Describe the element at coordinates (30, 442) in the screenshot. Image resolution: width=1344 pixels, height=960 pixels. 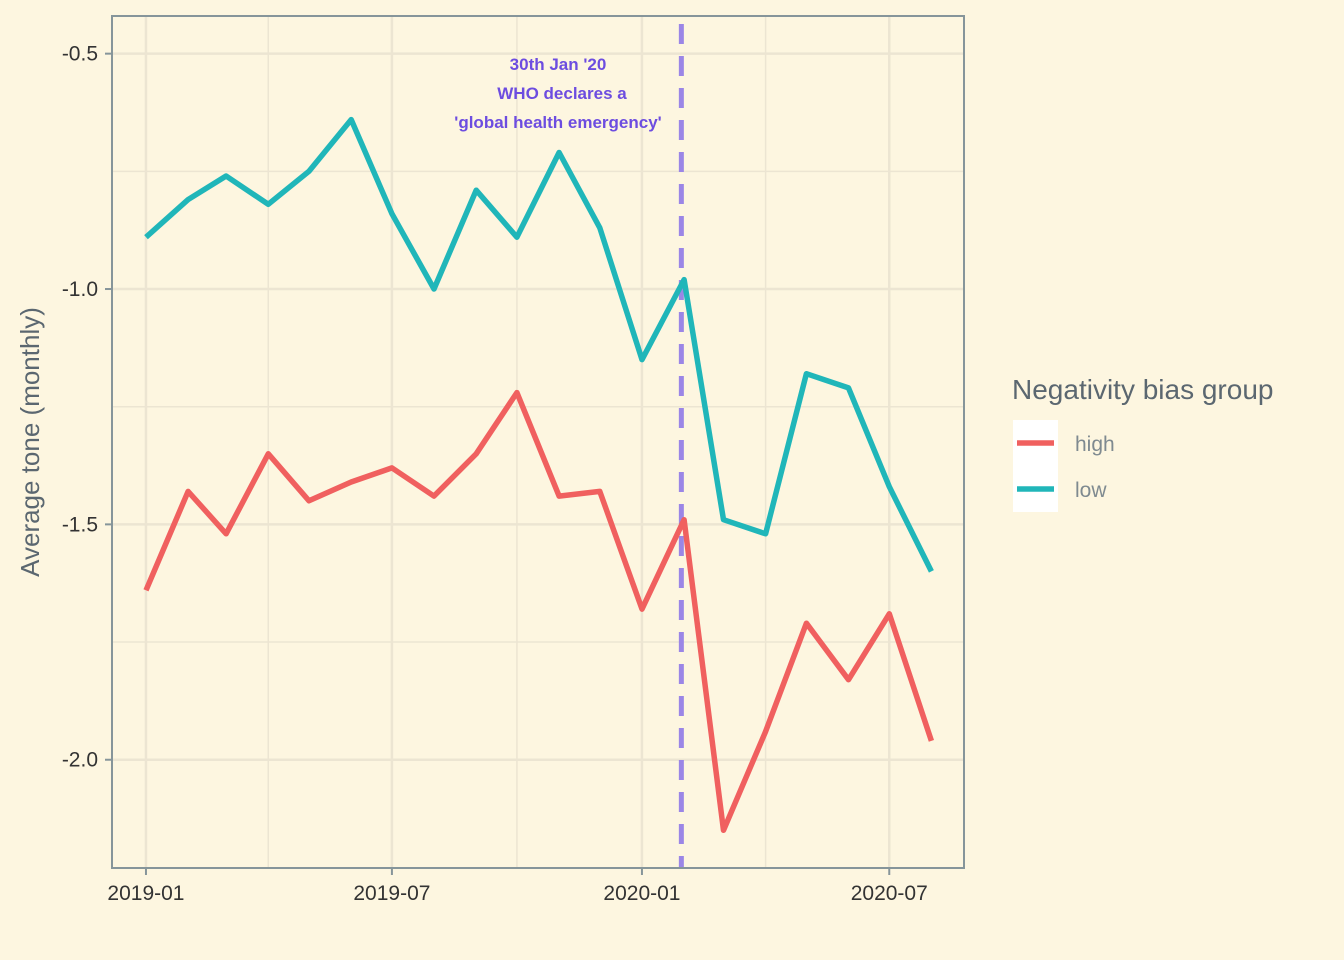
I see `y-axis-label: Average tone (monthly)` at that location.